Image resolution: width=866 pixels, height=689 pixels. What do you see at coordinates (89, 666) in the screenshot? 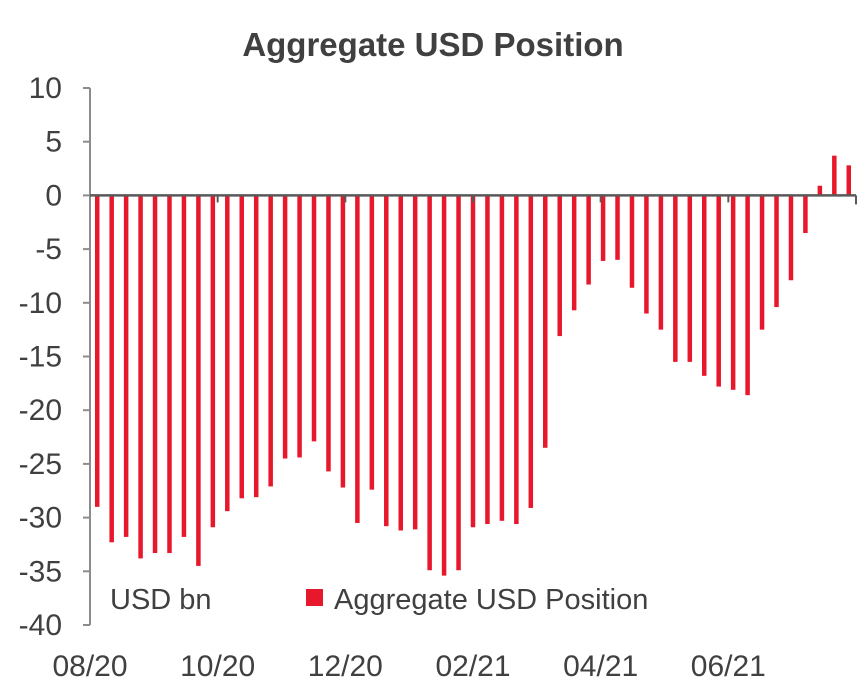
I see `x-tick-label: 08/20` at bounding box center [89, 666].